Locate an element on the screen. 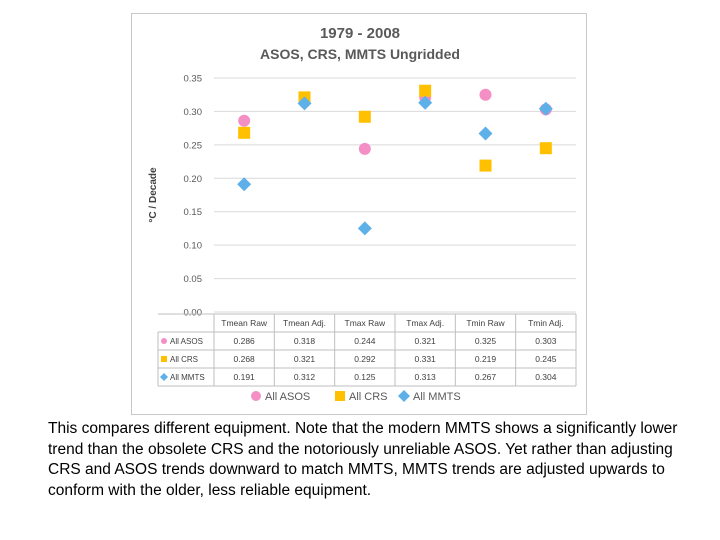 This screenshot has height=540, width=720. table-cell: 0.286 is located at coordinates (245, 341).